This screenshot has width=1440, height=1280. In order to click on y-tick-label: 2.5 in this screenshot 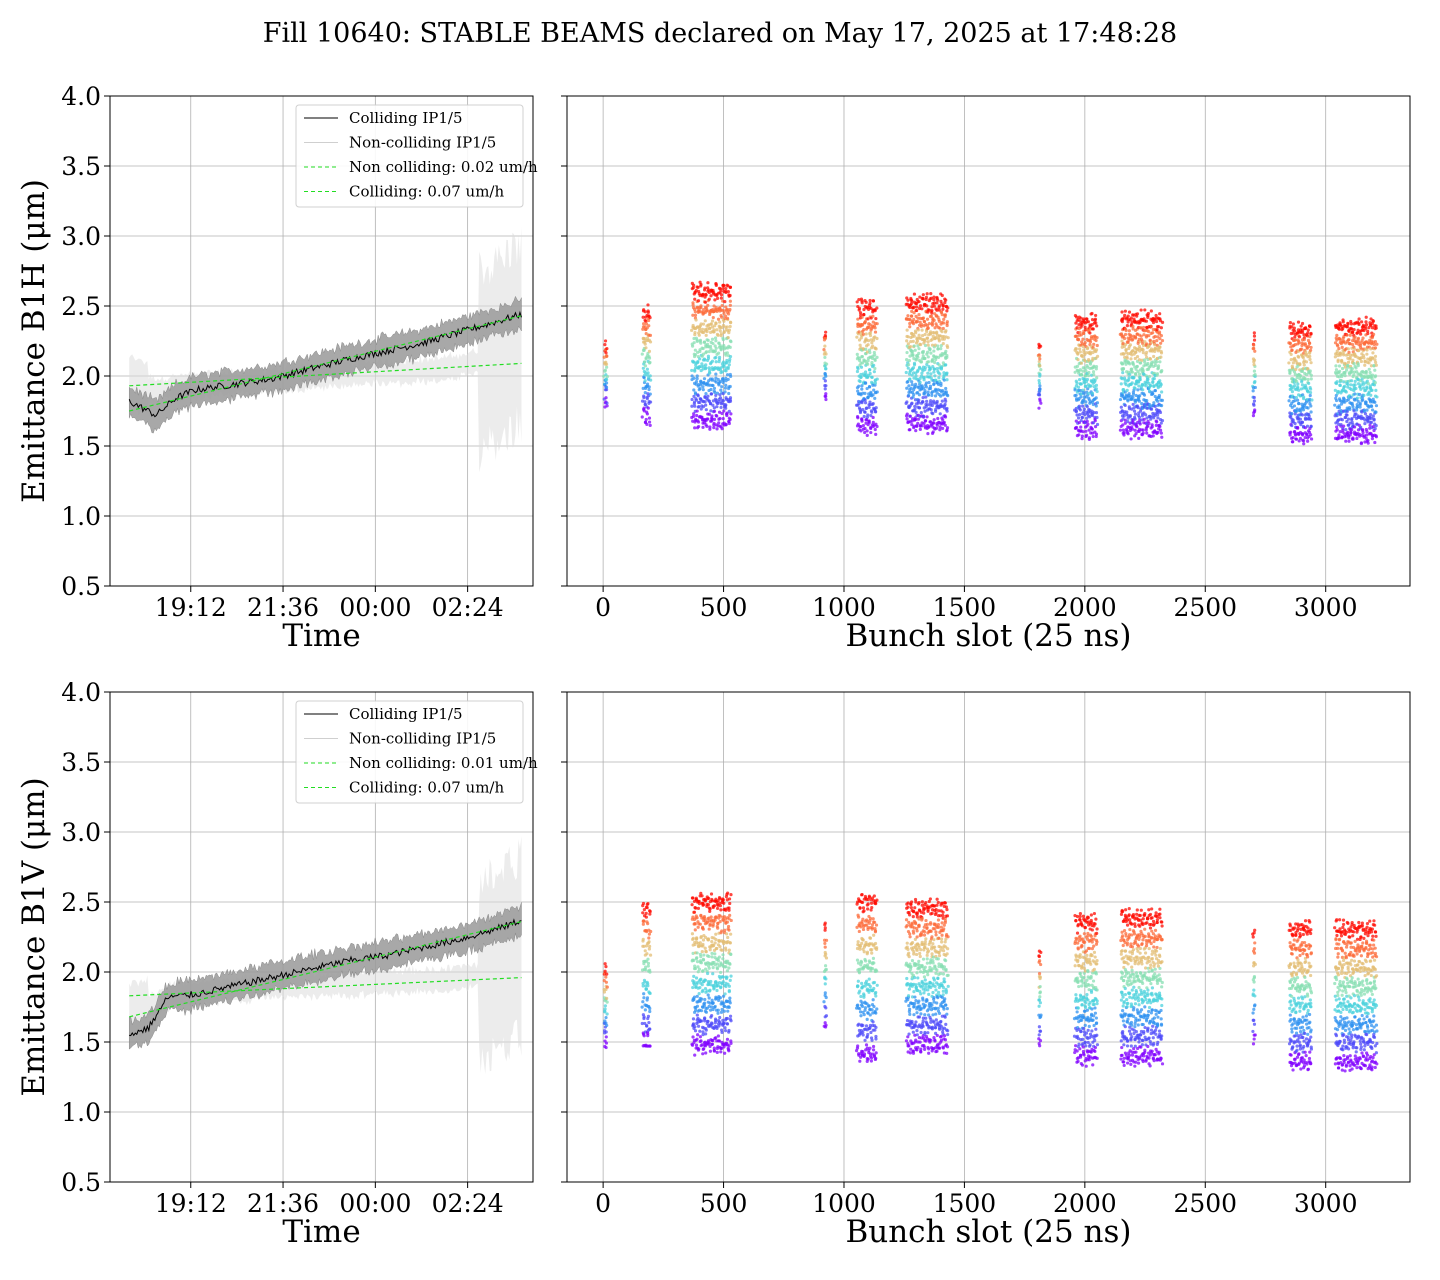, I will do `click(81, 306)`.